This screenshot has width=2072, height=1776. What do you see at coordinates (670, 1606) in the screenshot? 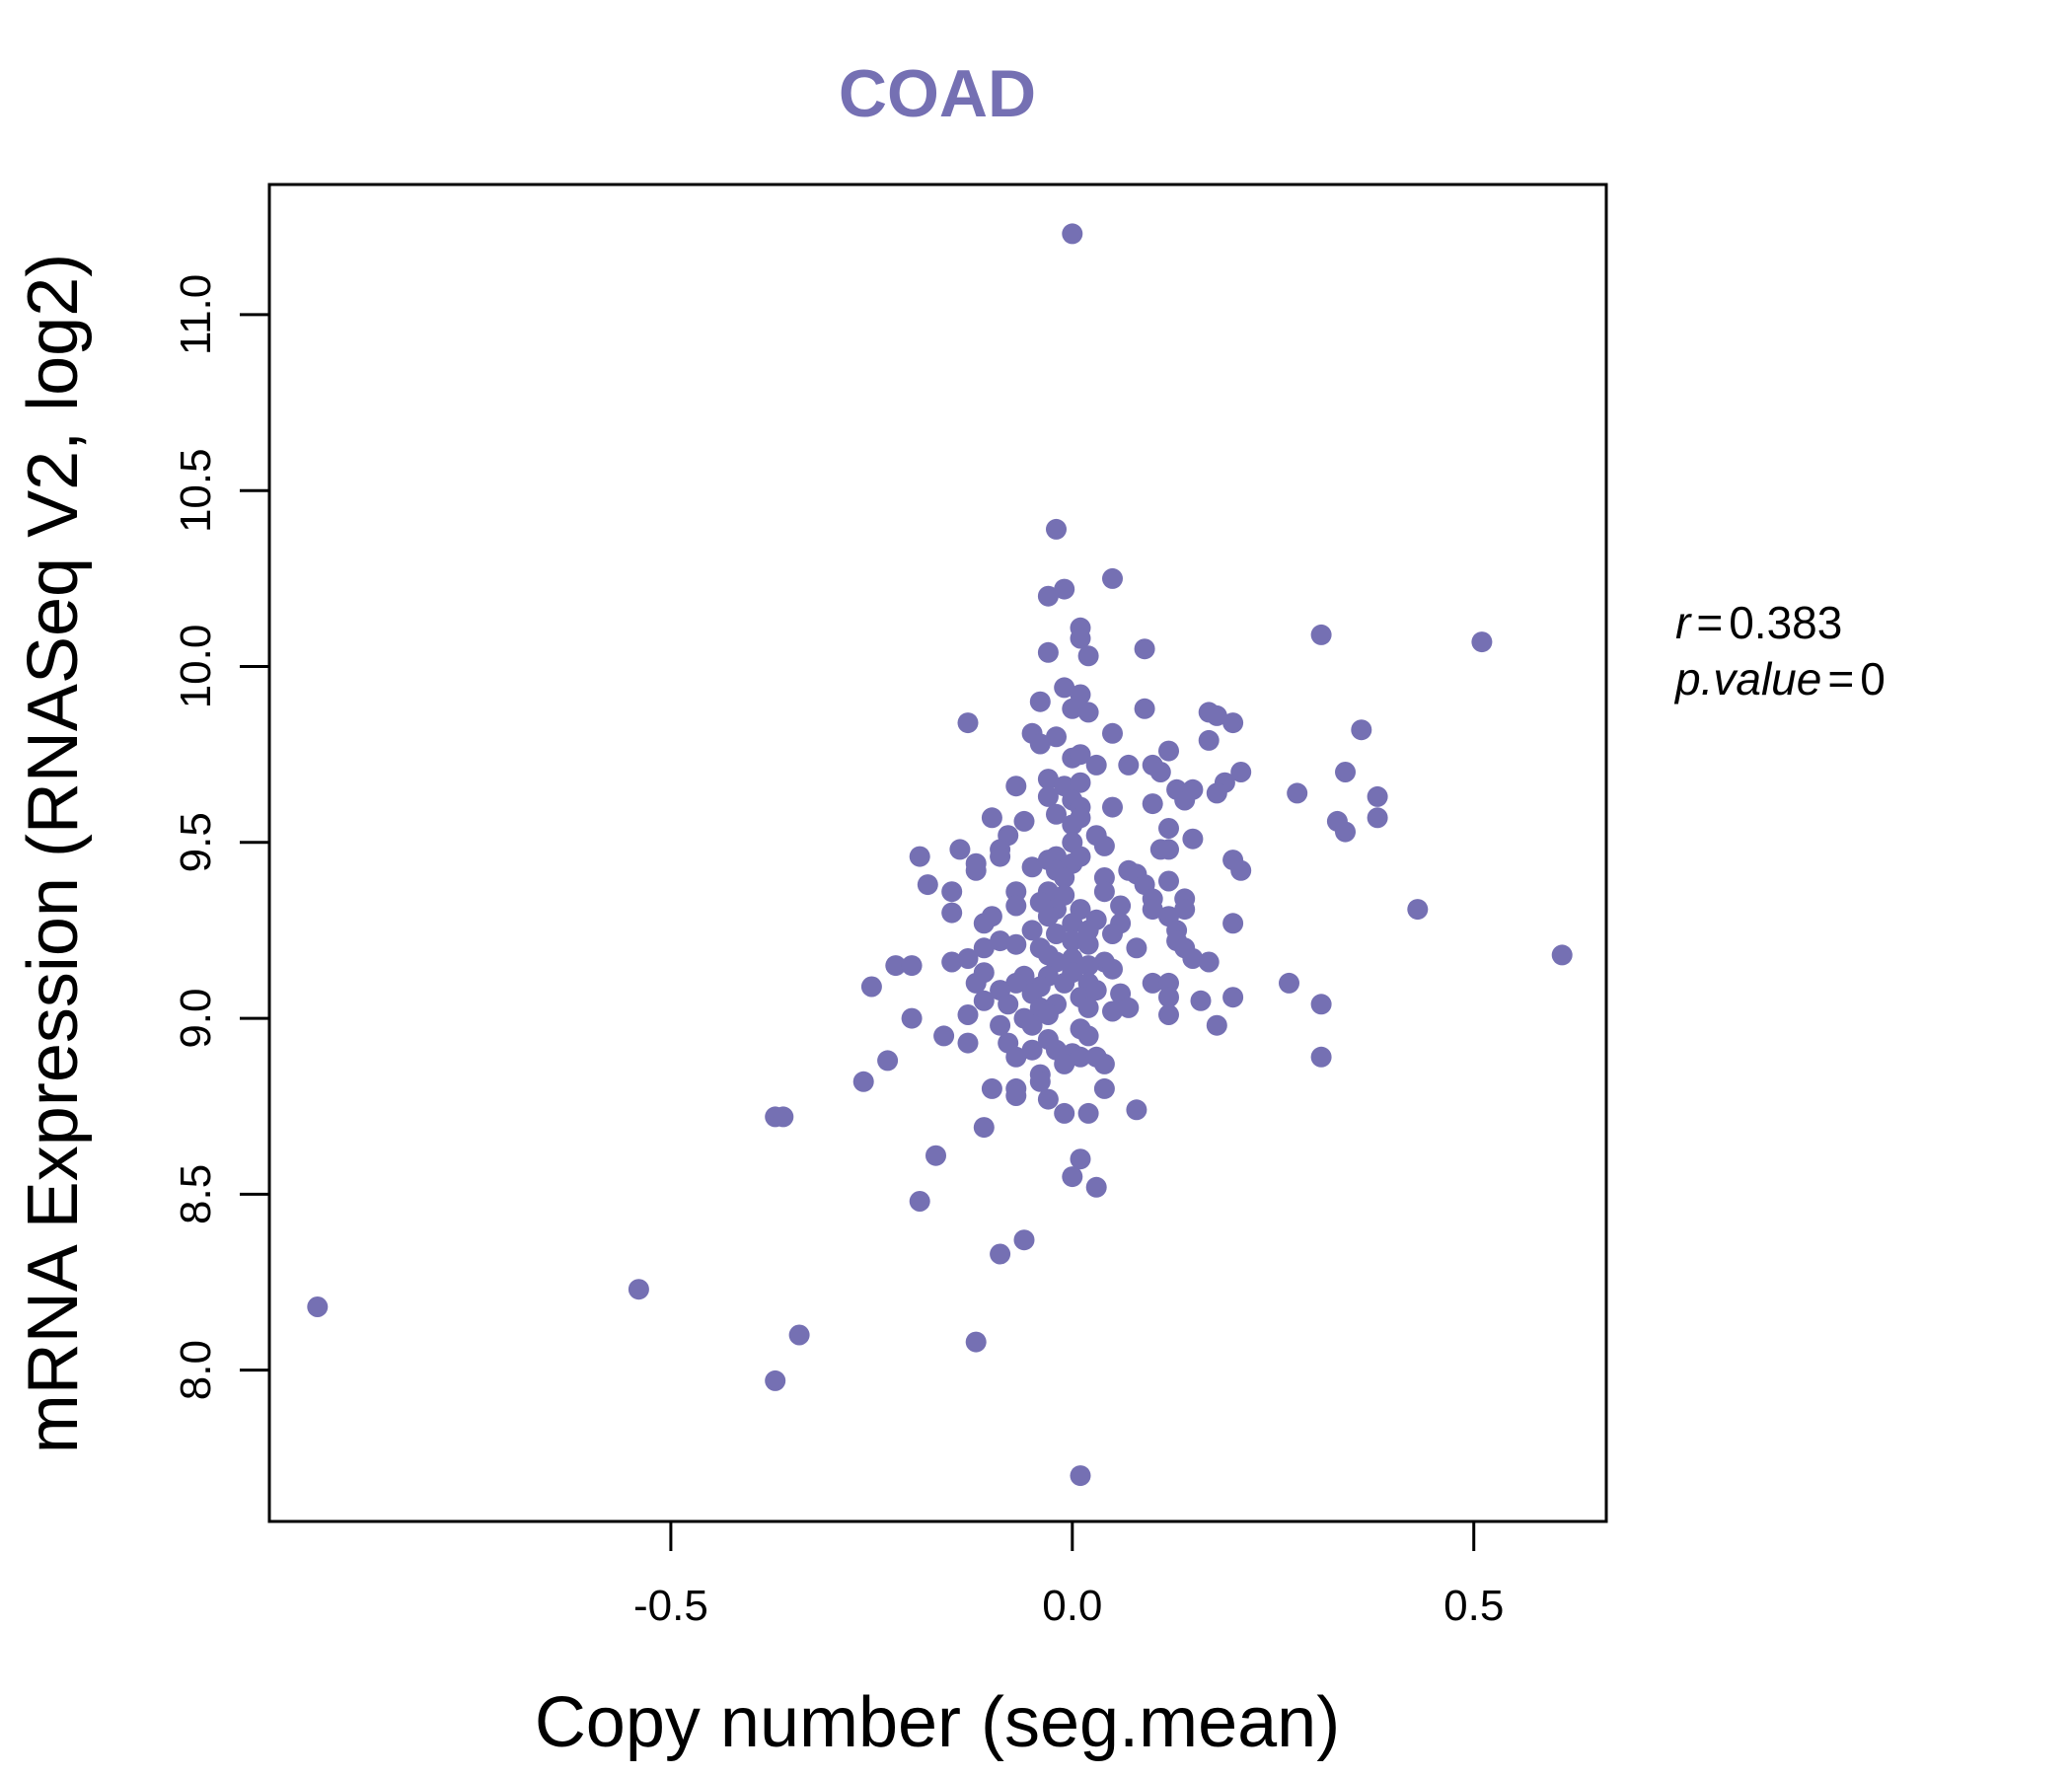
I see `x-tick-label: -0.5` at bounding box center [670, 1606].